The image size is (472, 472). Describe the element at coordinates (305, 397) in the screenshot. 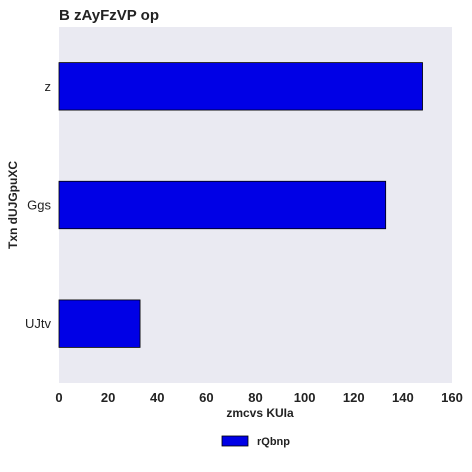

I see `x-tick-label: 100` at that location.